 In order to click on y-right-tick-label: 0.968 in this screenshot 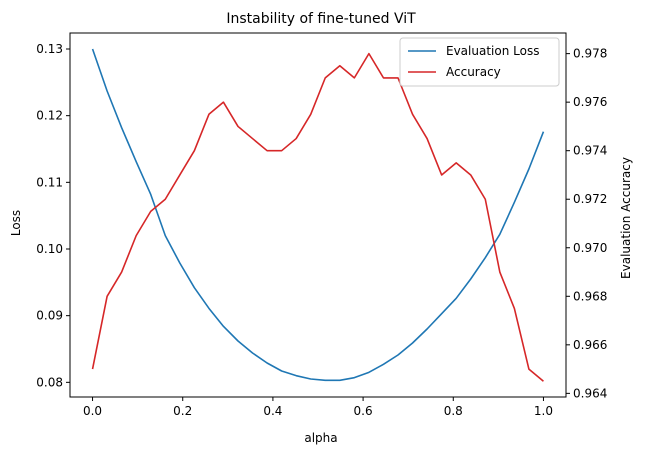, I will do `click(590, 296)`.